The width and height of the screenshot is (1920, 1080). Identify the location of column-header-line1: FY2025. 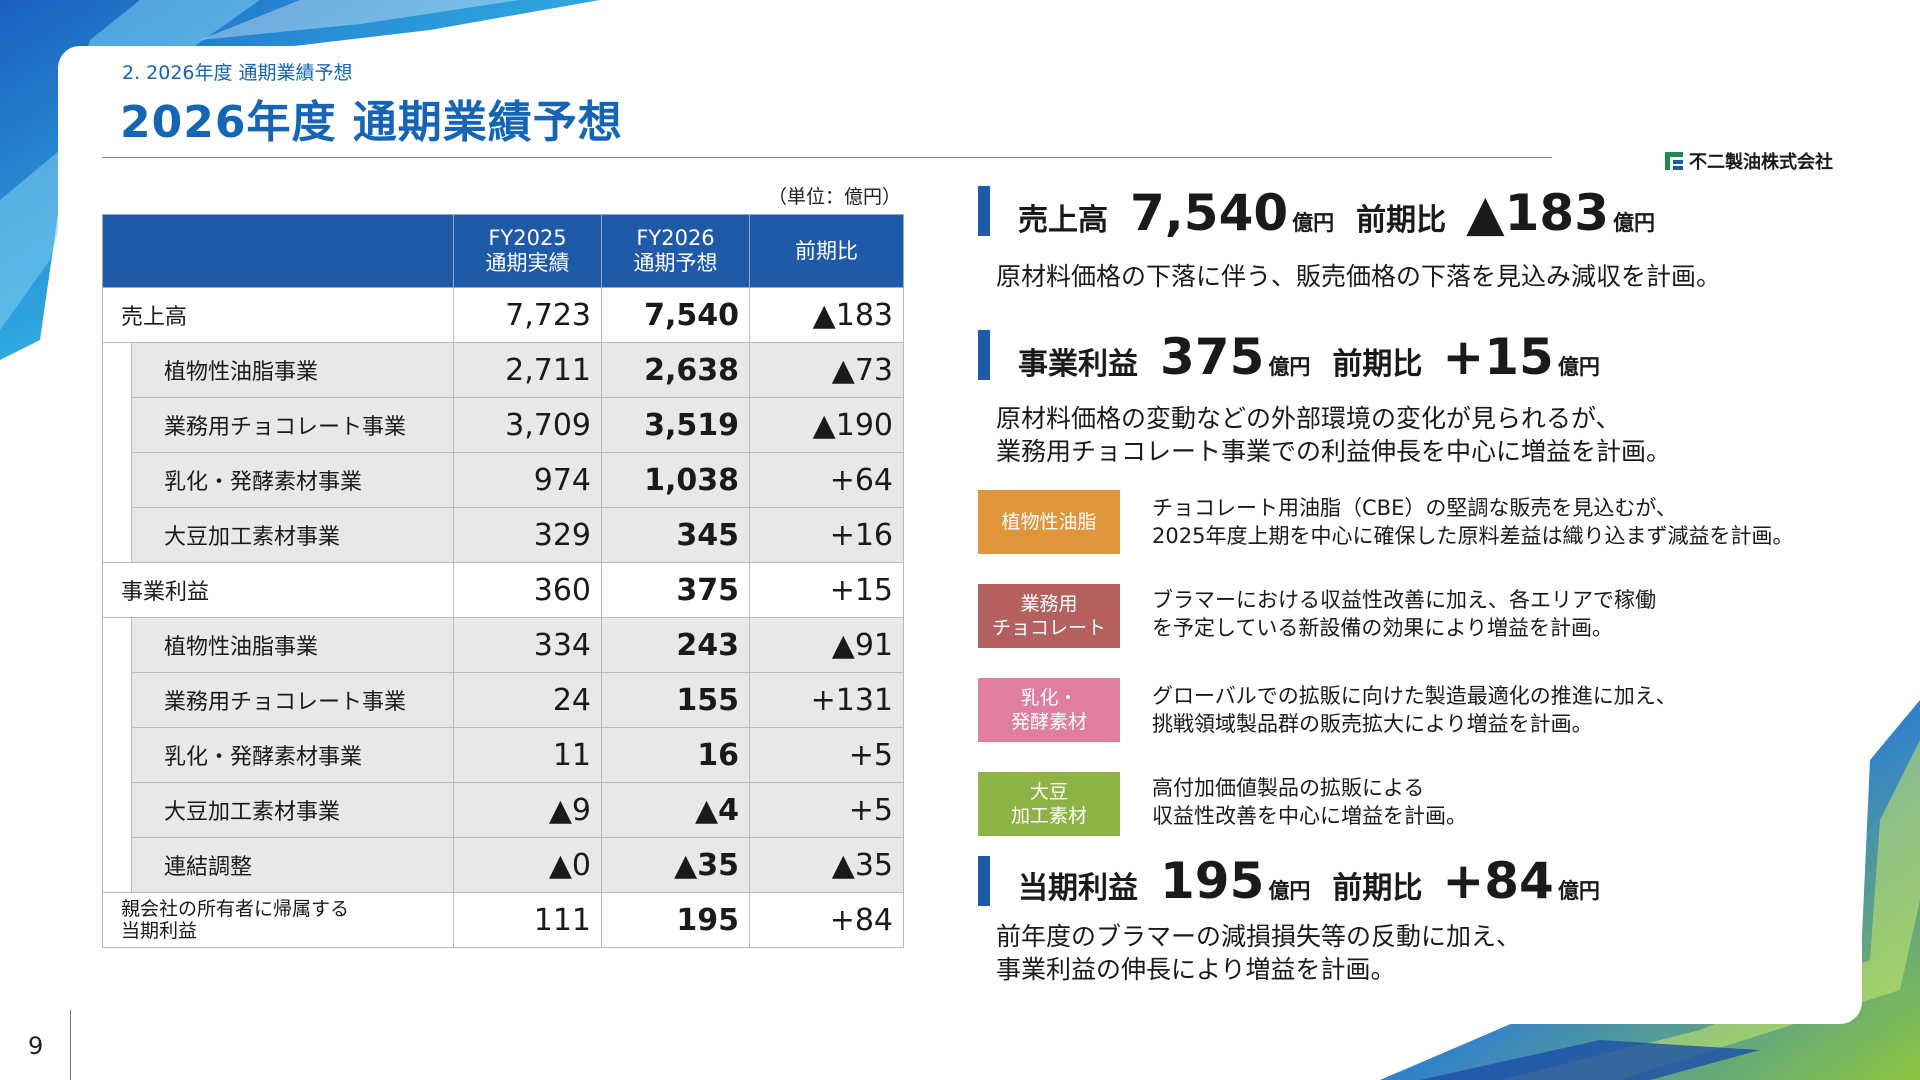
(527, 238).